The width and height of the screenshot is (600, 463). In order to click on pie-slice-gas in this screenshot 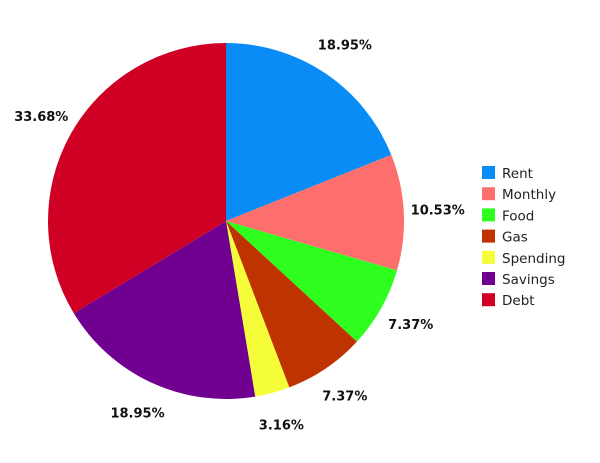, I will do `click(291, 304)`.